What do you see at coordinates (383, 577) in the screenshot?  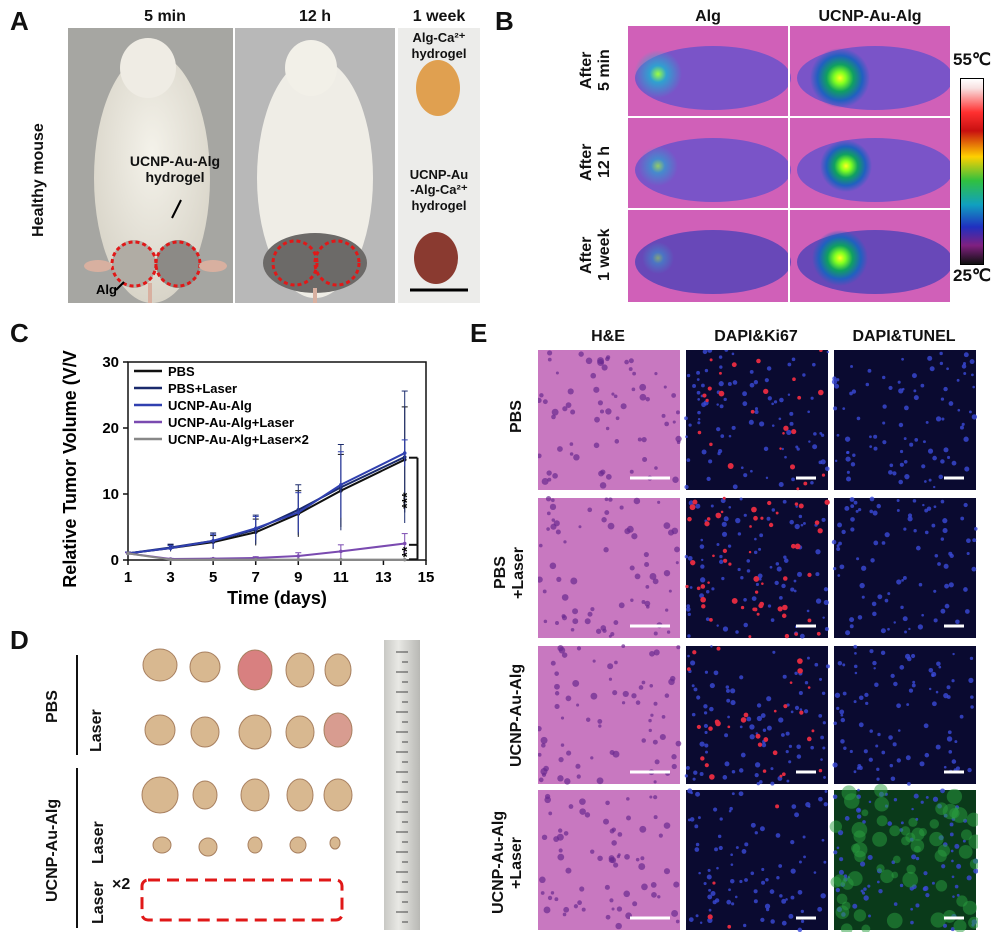 I see `x-tick-label: 13` at bounding box center [383, 577].